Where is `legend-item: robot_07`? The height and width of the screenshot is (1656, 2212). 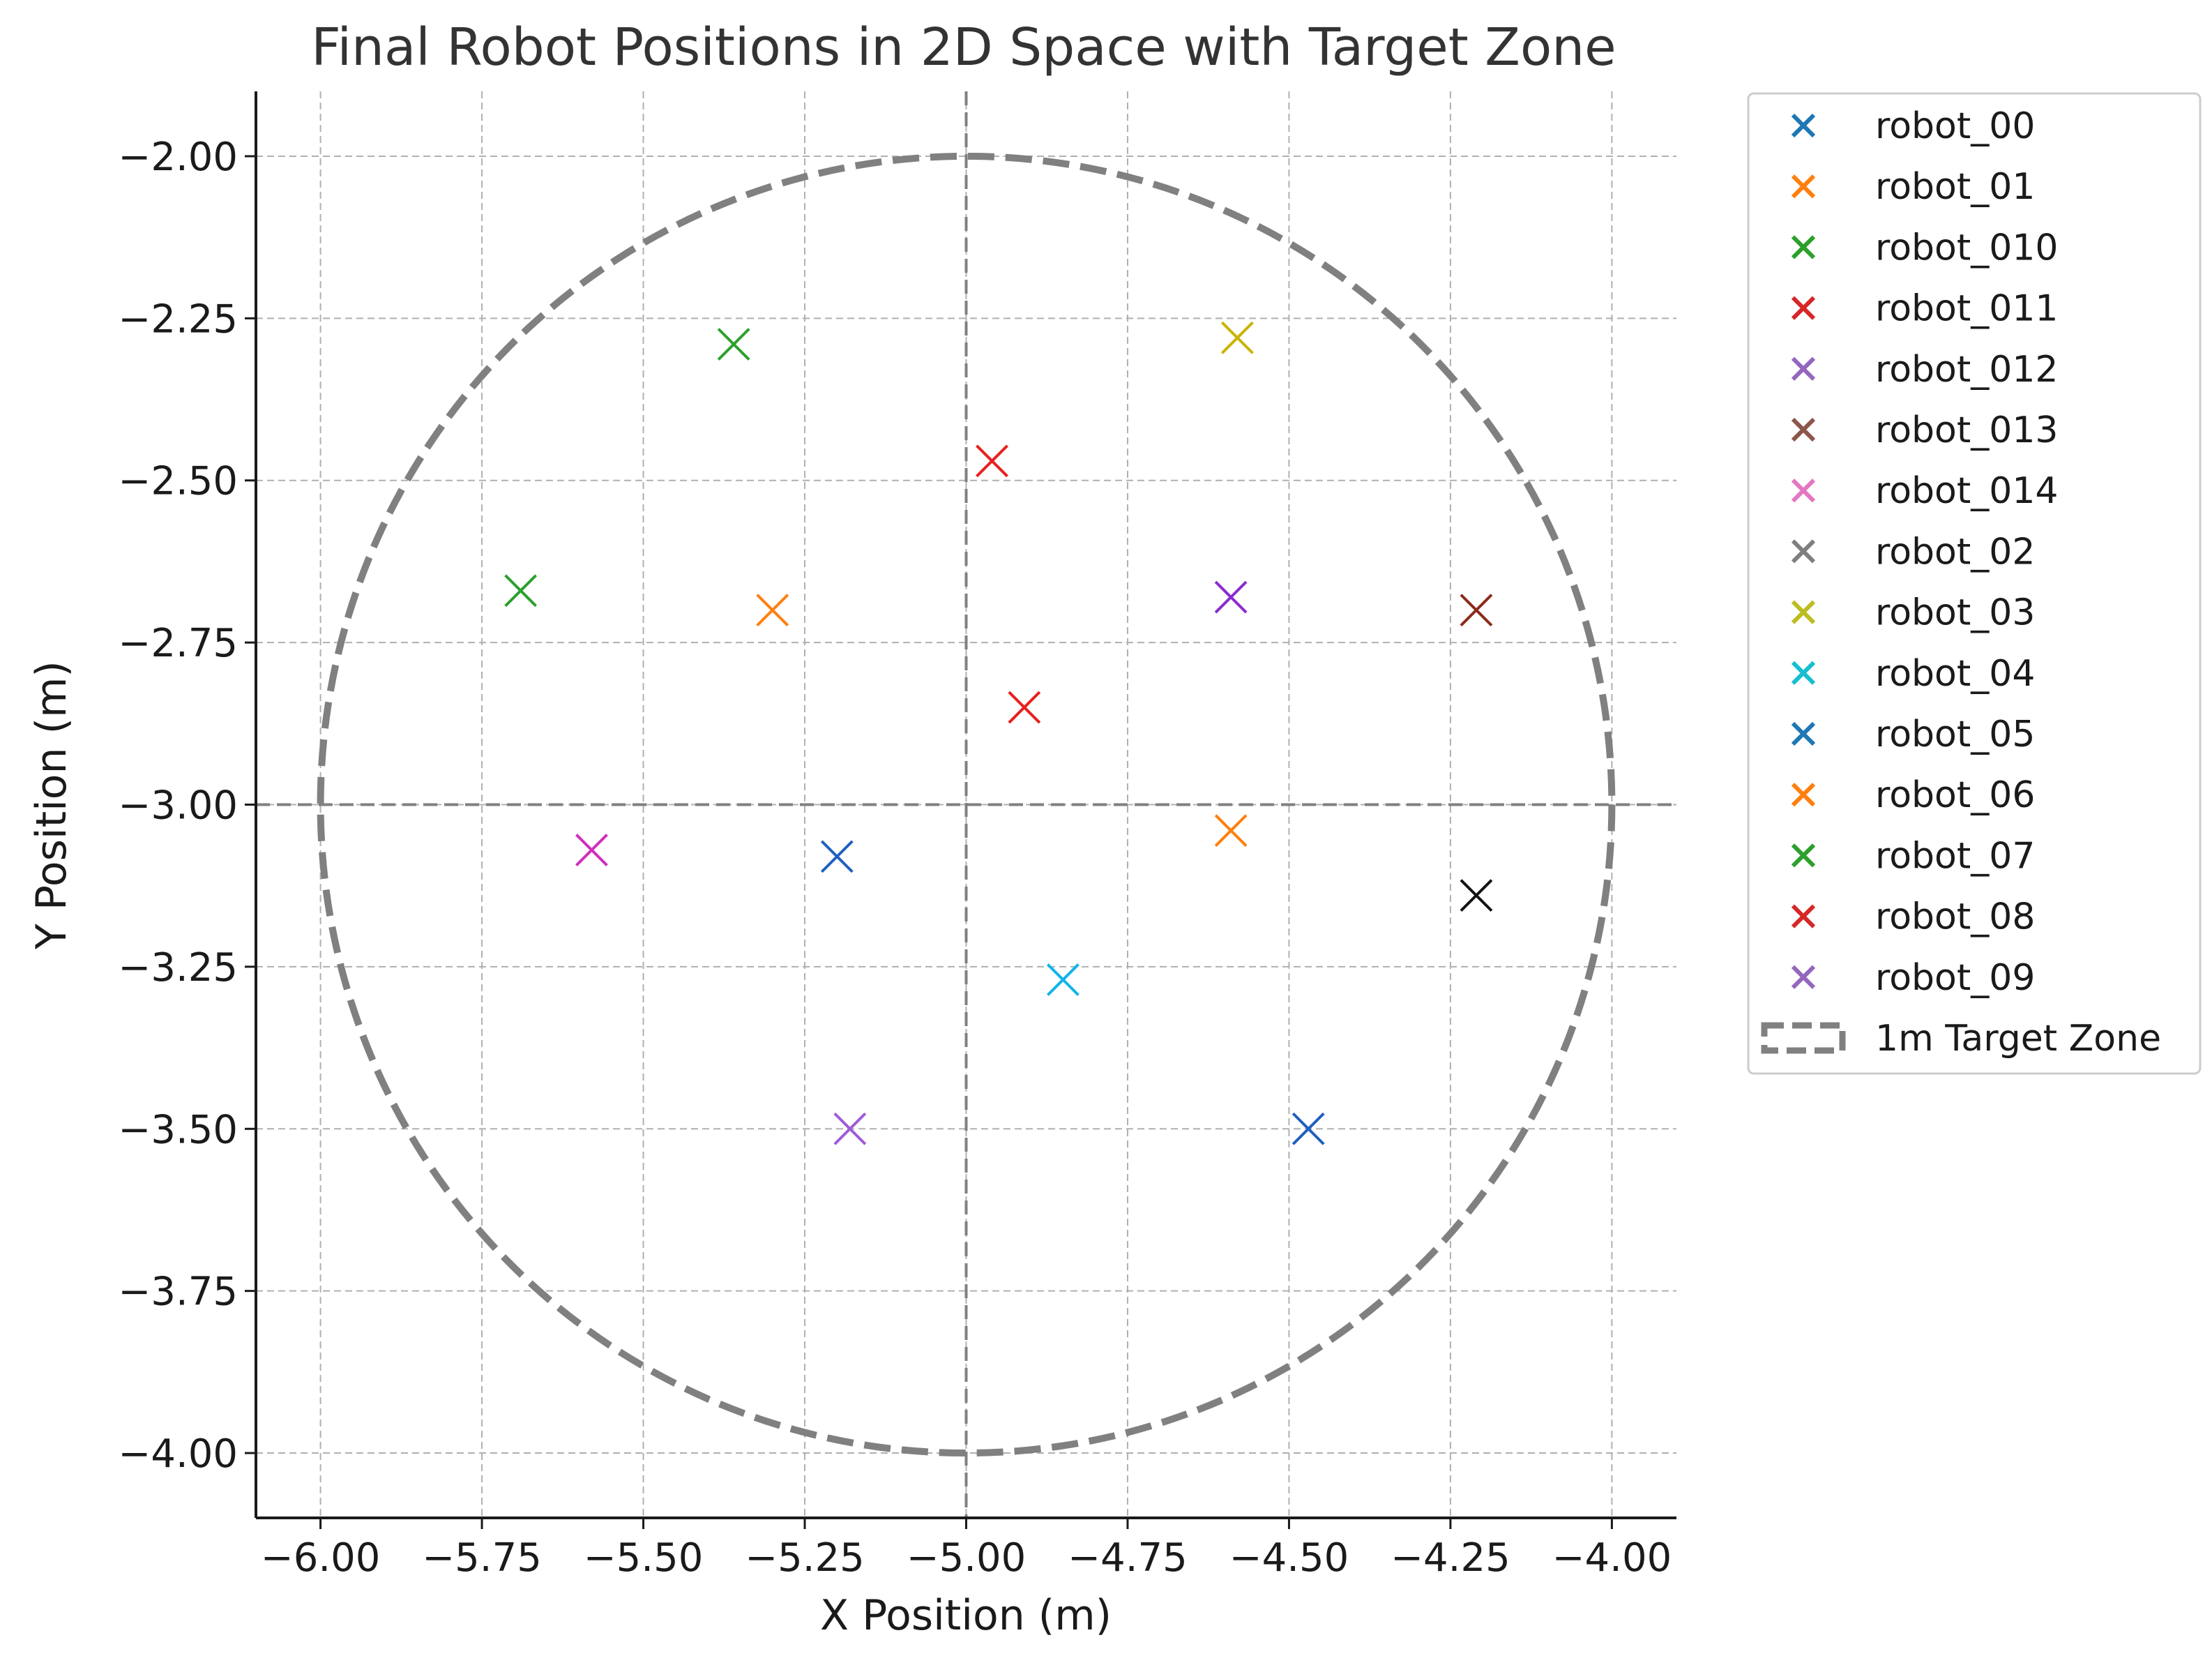 legend-item: robot_07 is located at coordinates (1913, 856).